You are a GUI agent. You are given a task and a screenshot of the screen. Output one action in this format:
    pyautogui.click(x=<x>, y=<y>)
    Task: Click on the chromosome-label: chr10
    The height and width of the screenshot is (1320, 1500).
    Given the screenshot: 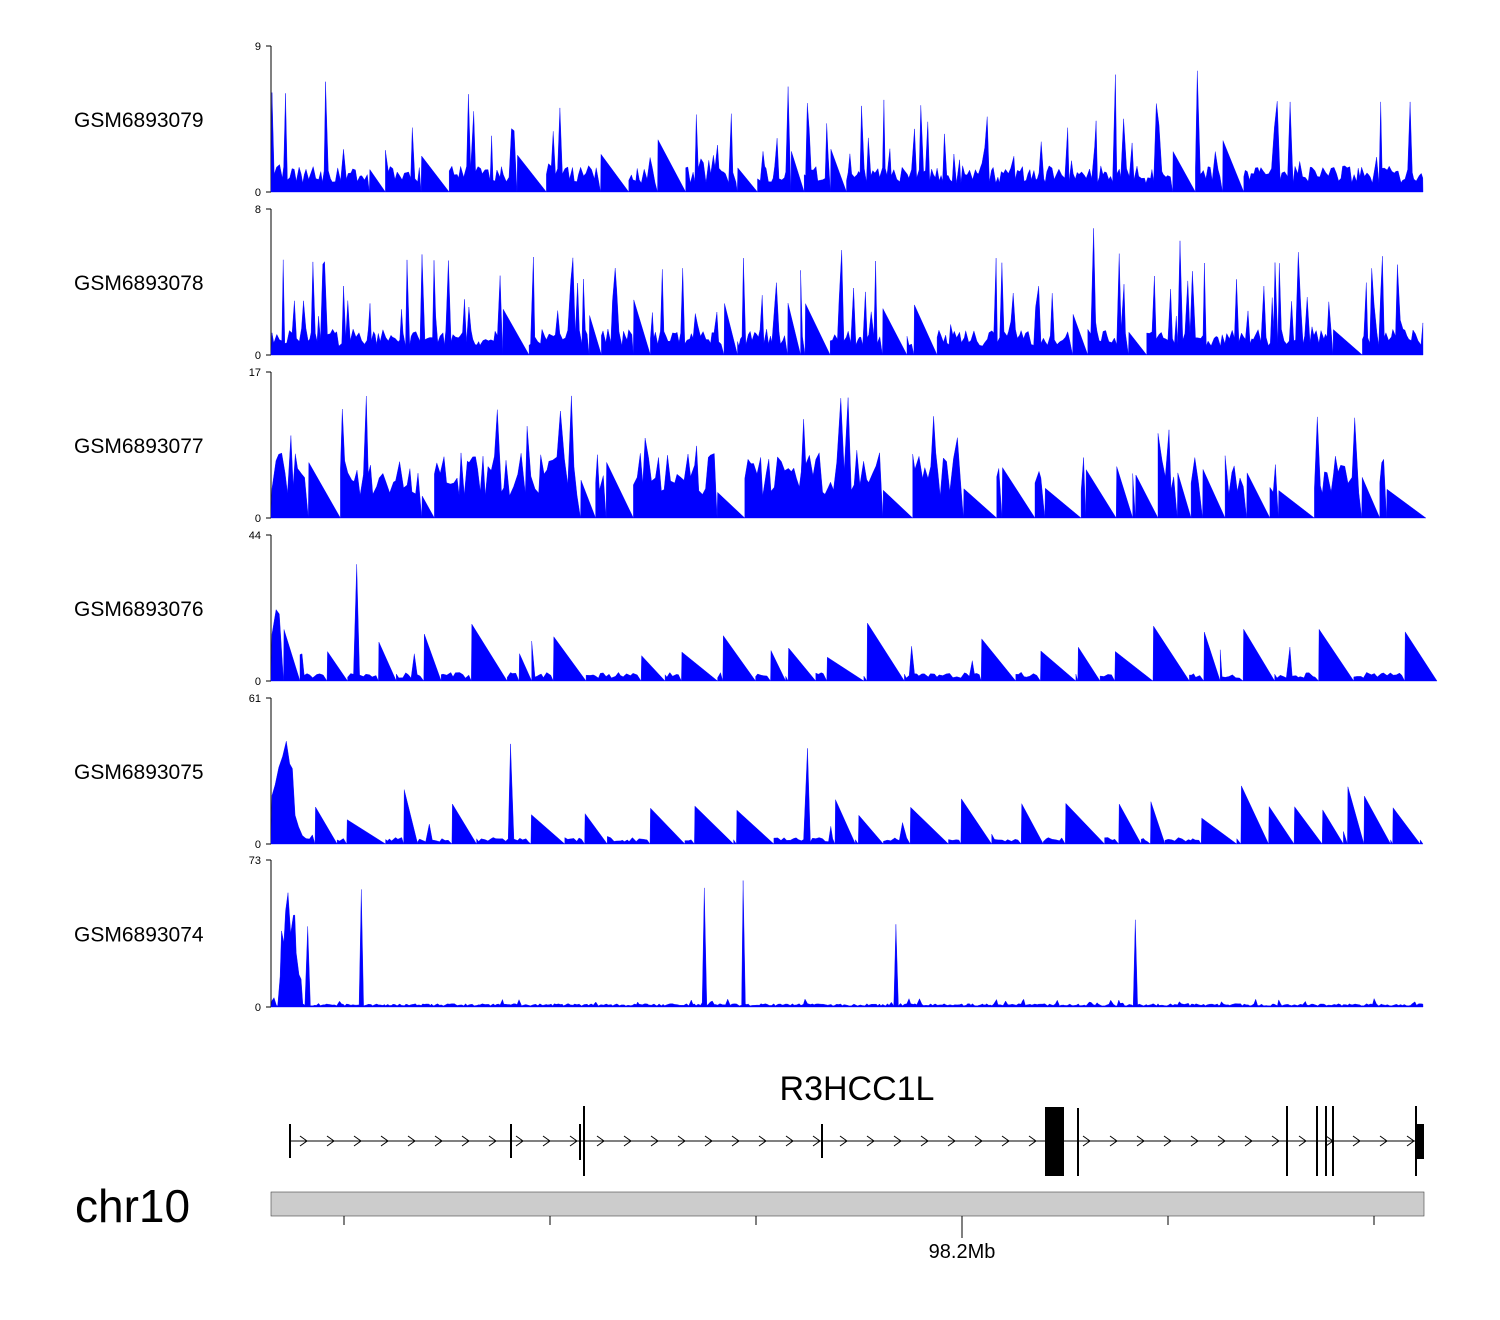 What is the action you would take?
    pyautogui.click(x=132, y=1206)
    